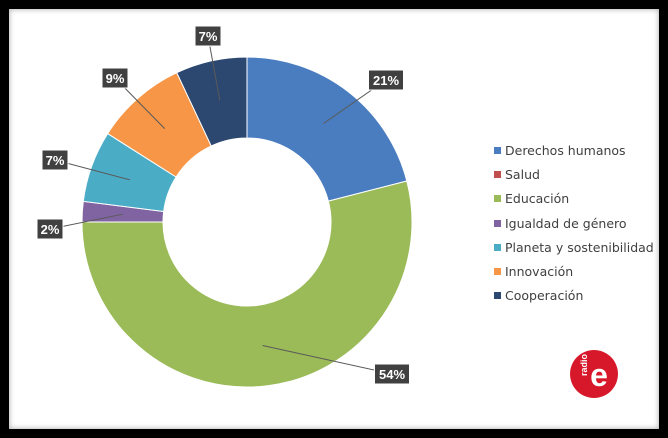 The image size is (668, 438). I want to click on logo-circle, so click(594, 374).